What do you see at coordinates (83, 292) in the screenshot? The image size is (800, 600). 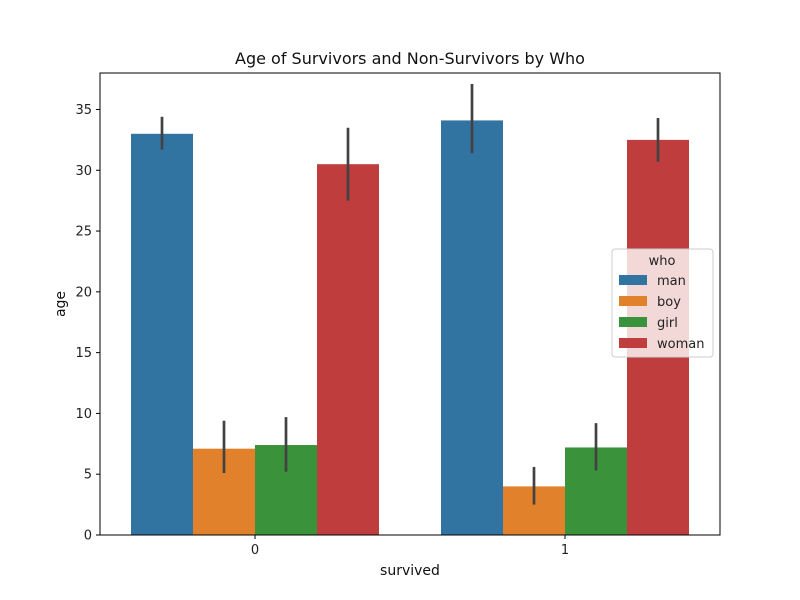 I see `y-tick-label: 20` at bounding box center [83, 292].